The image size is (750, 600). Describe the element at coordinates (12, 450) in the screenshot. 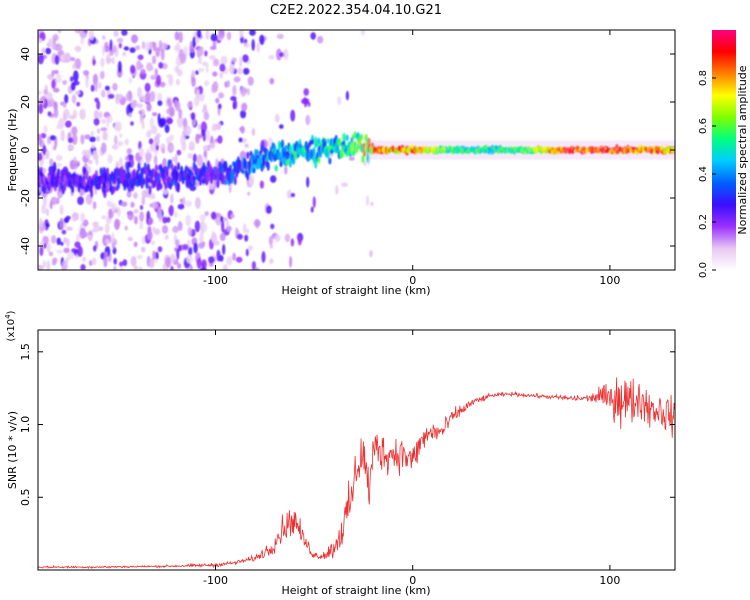

I see `snr-y-axis-label: SNR (10 * v/v)` at that location.